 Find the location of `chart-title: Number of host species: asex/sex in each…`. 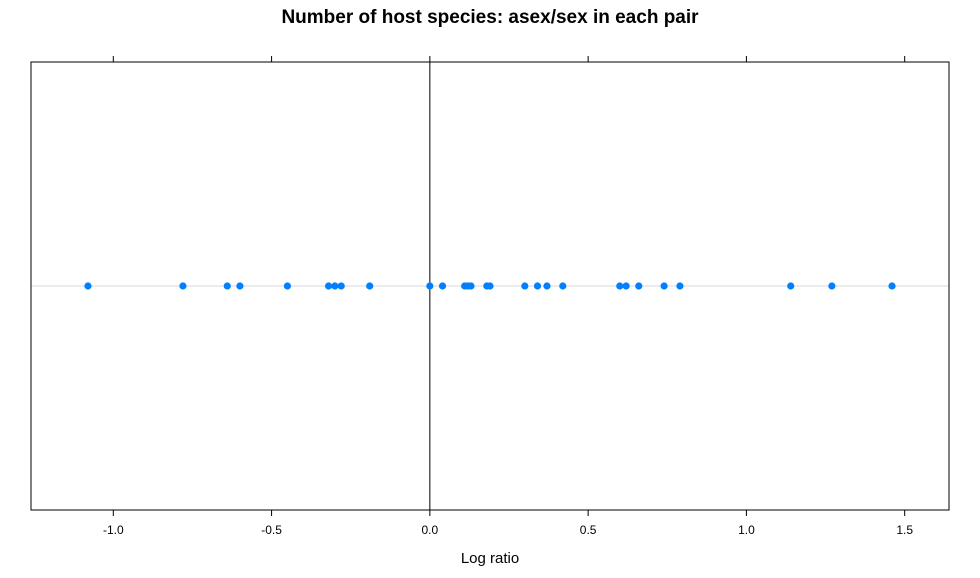

chart-title: Number of host species: asex/sex in each… is located at coordinates (490, 17).